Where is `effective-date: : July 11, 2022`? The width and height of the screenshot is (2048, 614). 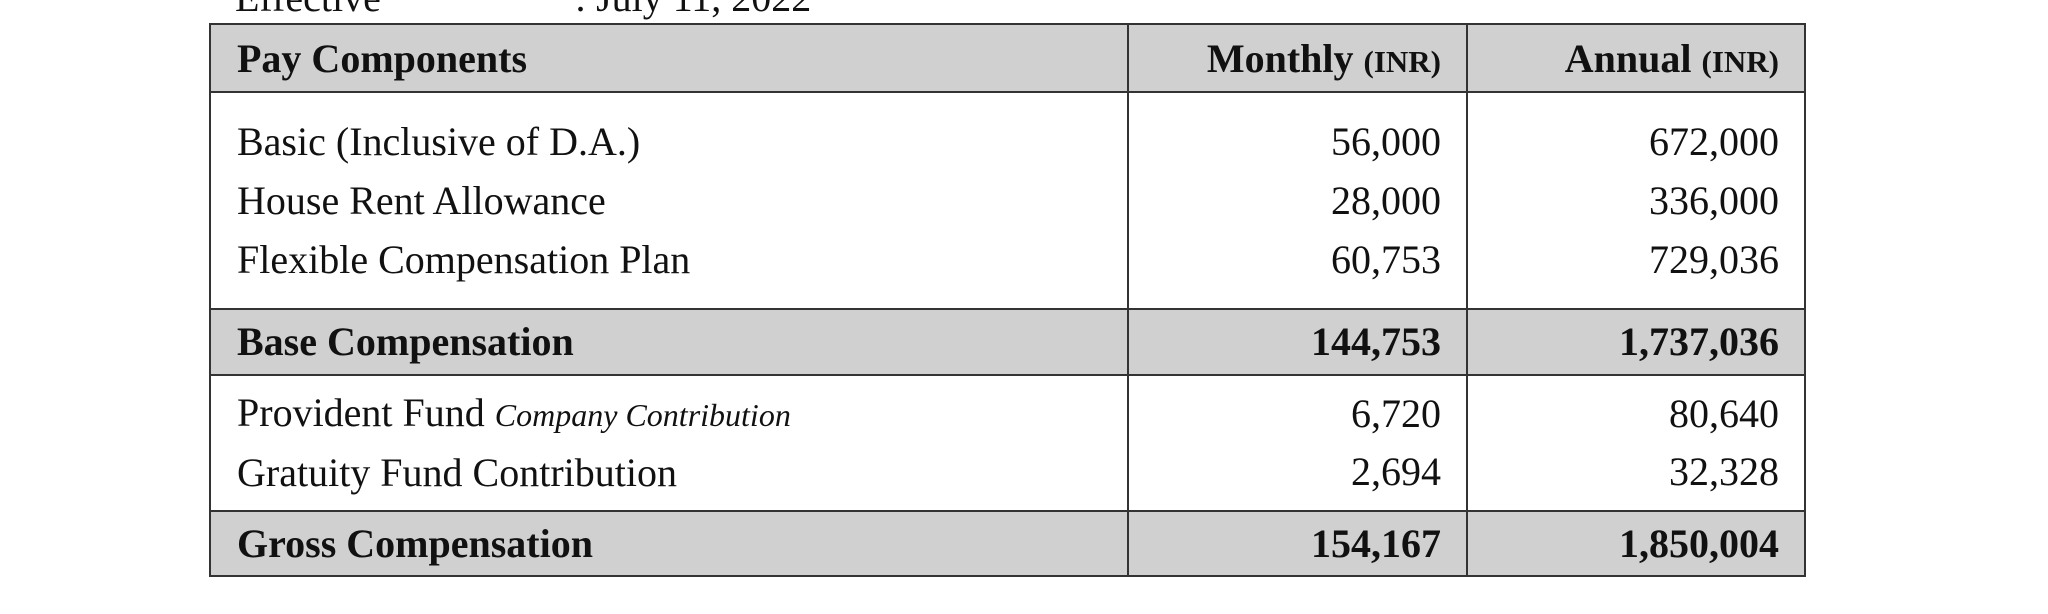 effective-date: : July 11, 2022 is located at coordinates (693, 10).